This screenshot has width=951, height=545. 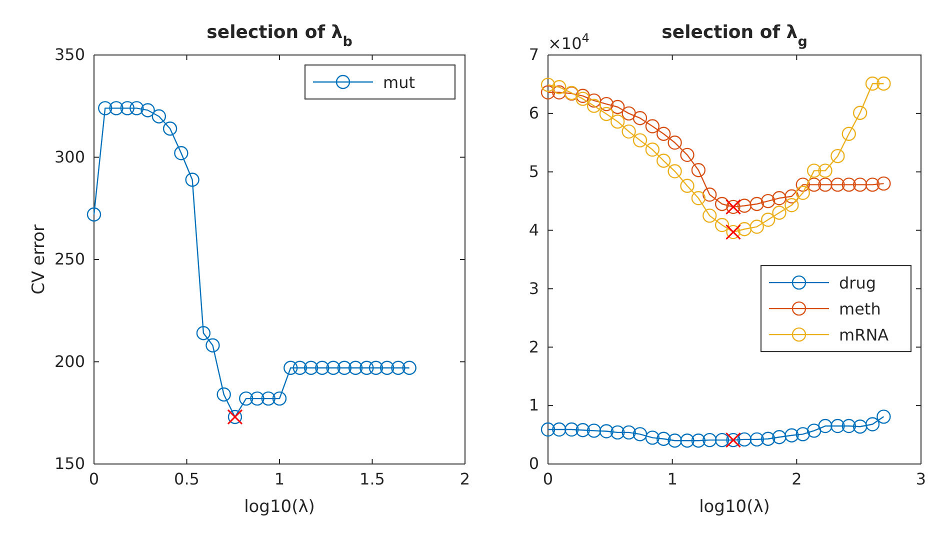 I want to click on y-tick-label: 300, so click(x=69, y=156).